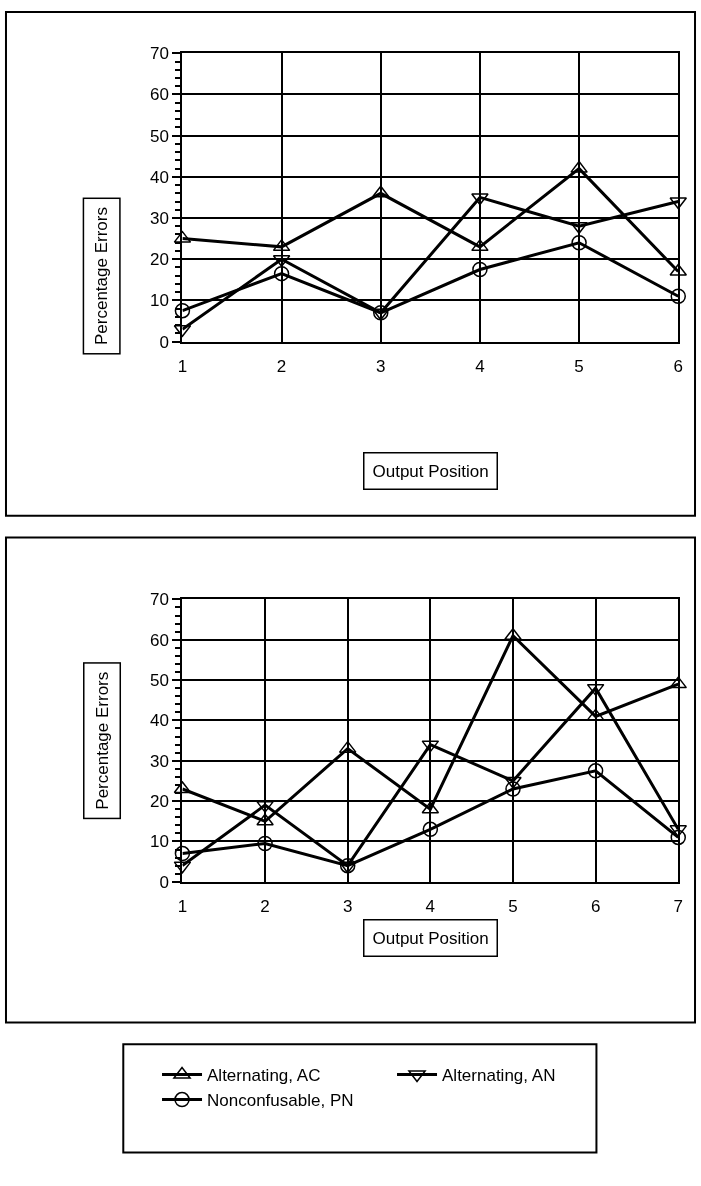  What do you see at coordinates (678, 907) in the screenshot?
I see `x-tick-label: 7` at bounding box center [678, 907].